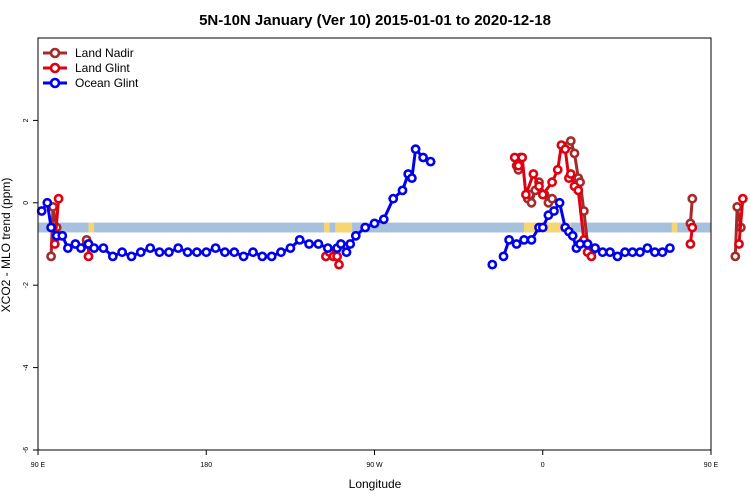 The width and height of the screenshot is (750, 500). Describe the element at coordinates (38, 465) in the screenshot. I see `x-tick-label: 90 E` at that location.